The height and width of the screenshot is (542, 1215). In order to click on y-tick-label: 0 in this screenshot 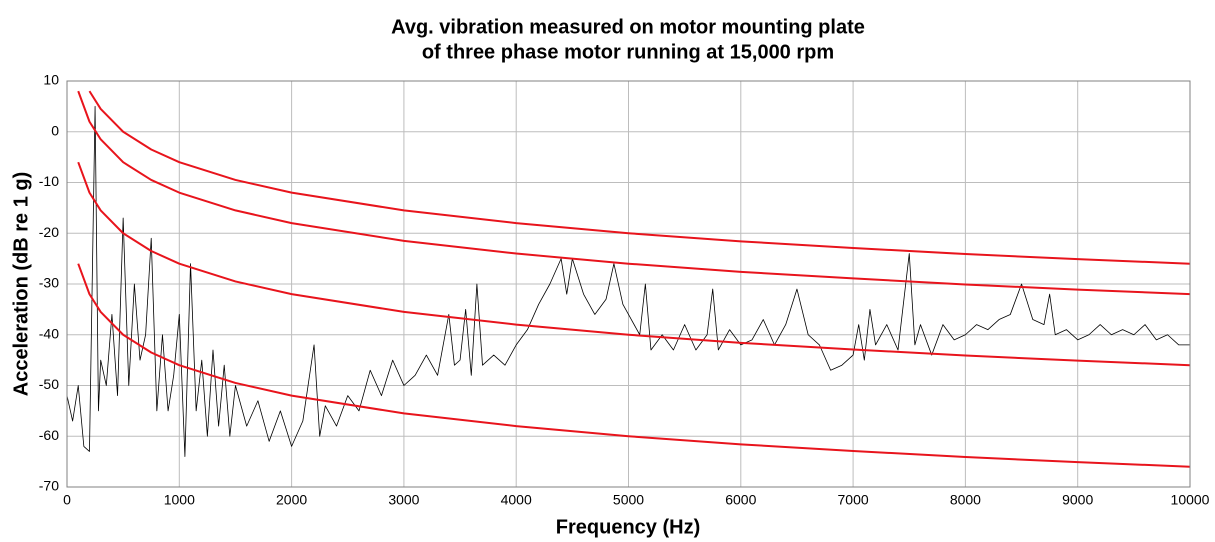, I will do `click(55, 130)`.